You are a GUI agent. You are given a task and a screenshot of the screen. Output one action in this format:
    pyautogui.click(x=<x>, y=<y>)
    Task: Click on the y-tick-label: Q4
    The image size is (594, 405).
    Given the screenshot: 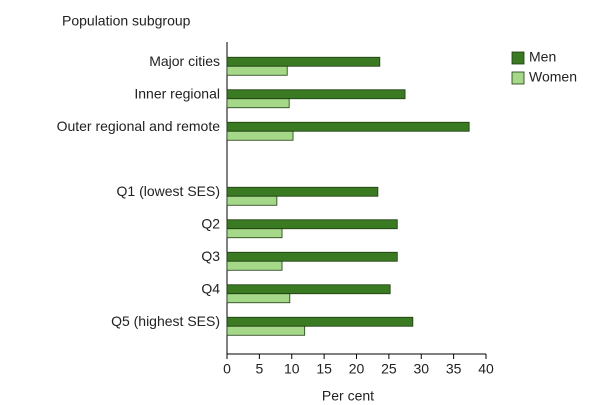 What is the action you would take?
    pyautogui.click(x=210, y=288)
    